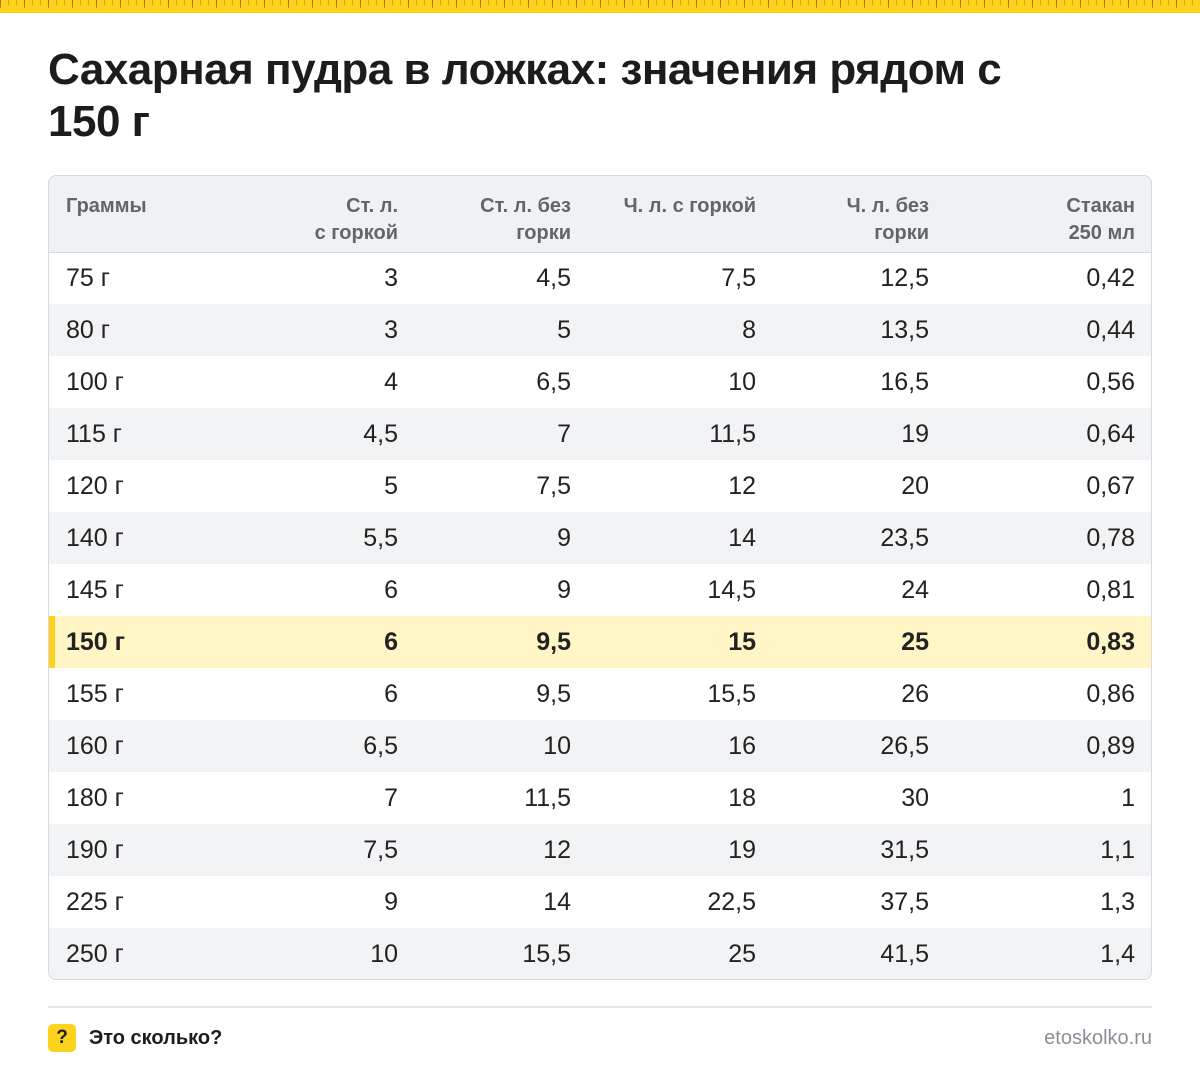 Image resolution: width=1200 pixels, height=1071 pixels. What do you see at coordinates (62, 1038) in the screenshot?
I see `question-mark-icon: ?` at bounding box center [62, 1038].